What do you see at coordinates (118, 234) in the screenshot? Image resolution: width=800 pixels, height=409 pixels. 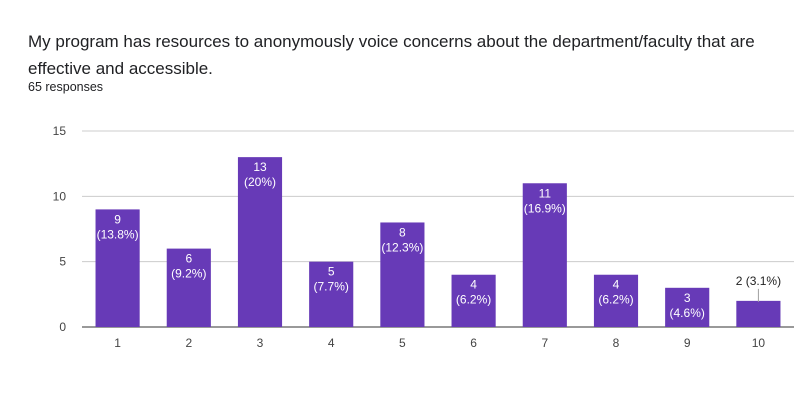 I see `data-label: (13.8%)` at bounding box center [118, 234].